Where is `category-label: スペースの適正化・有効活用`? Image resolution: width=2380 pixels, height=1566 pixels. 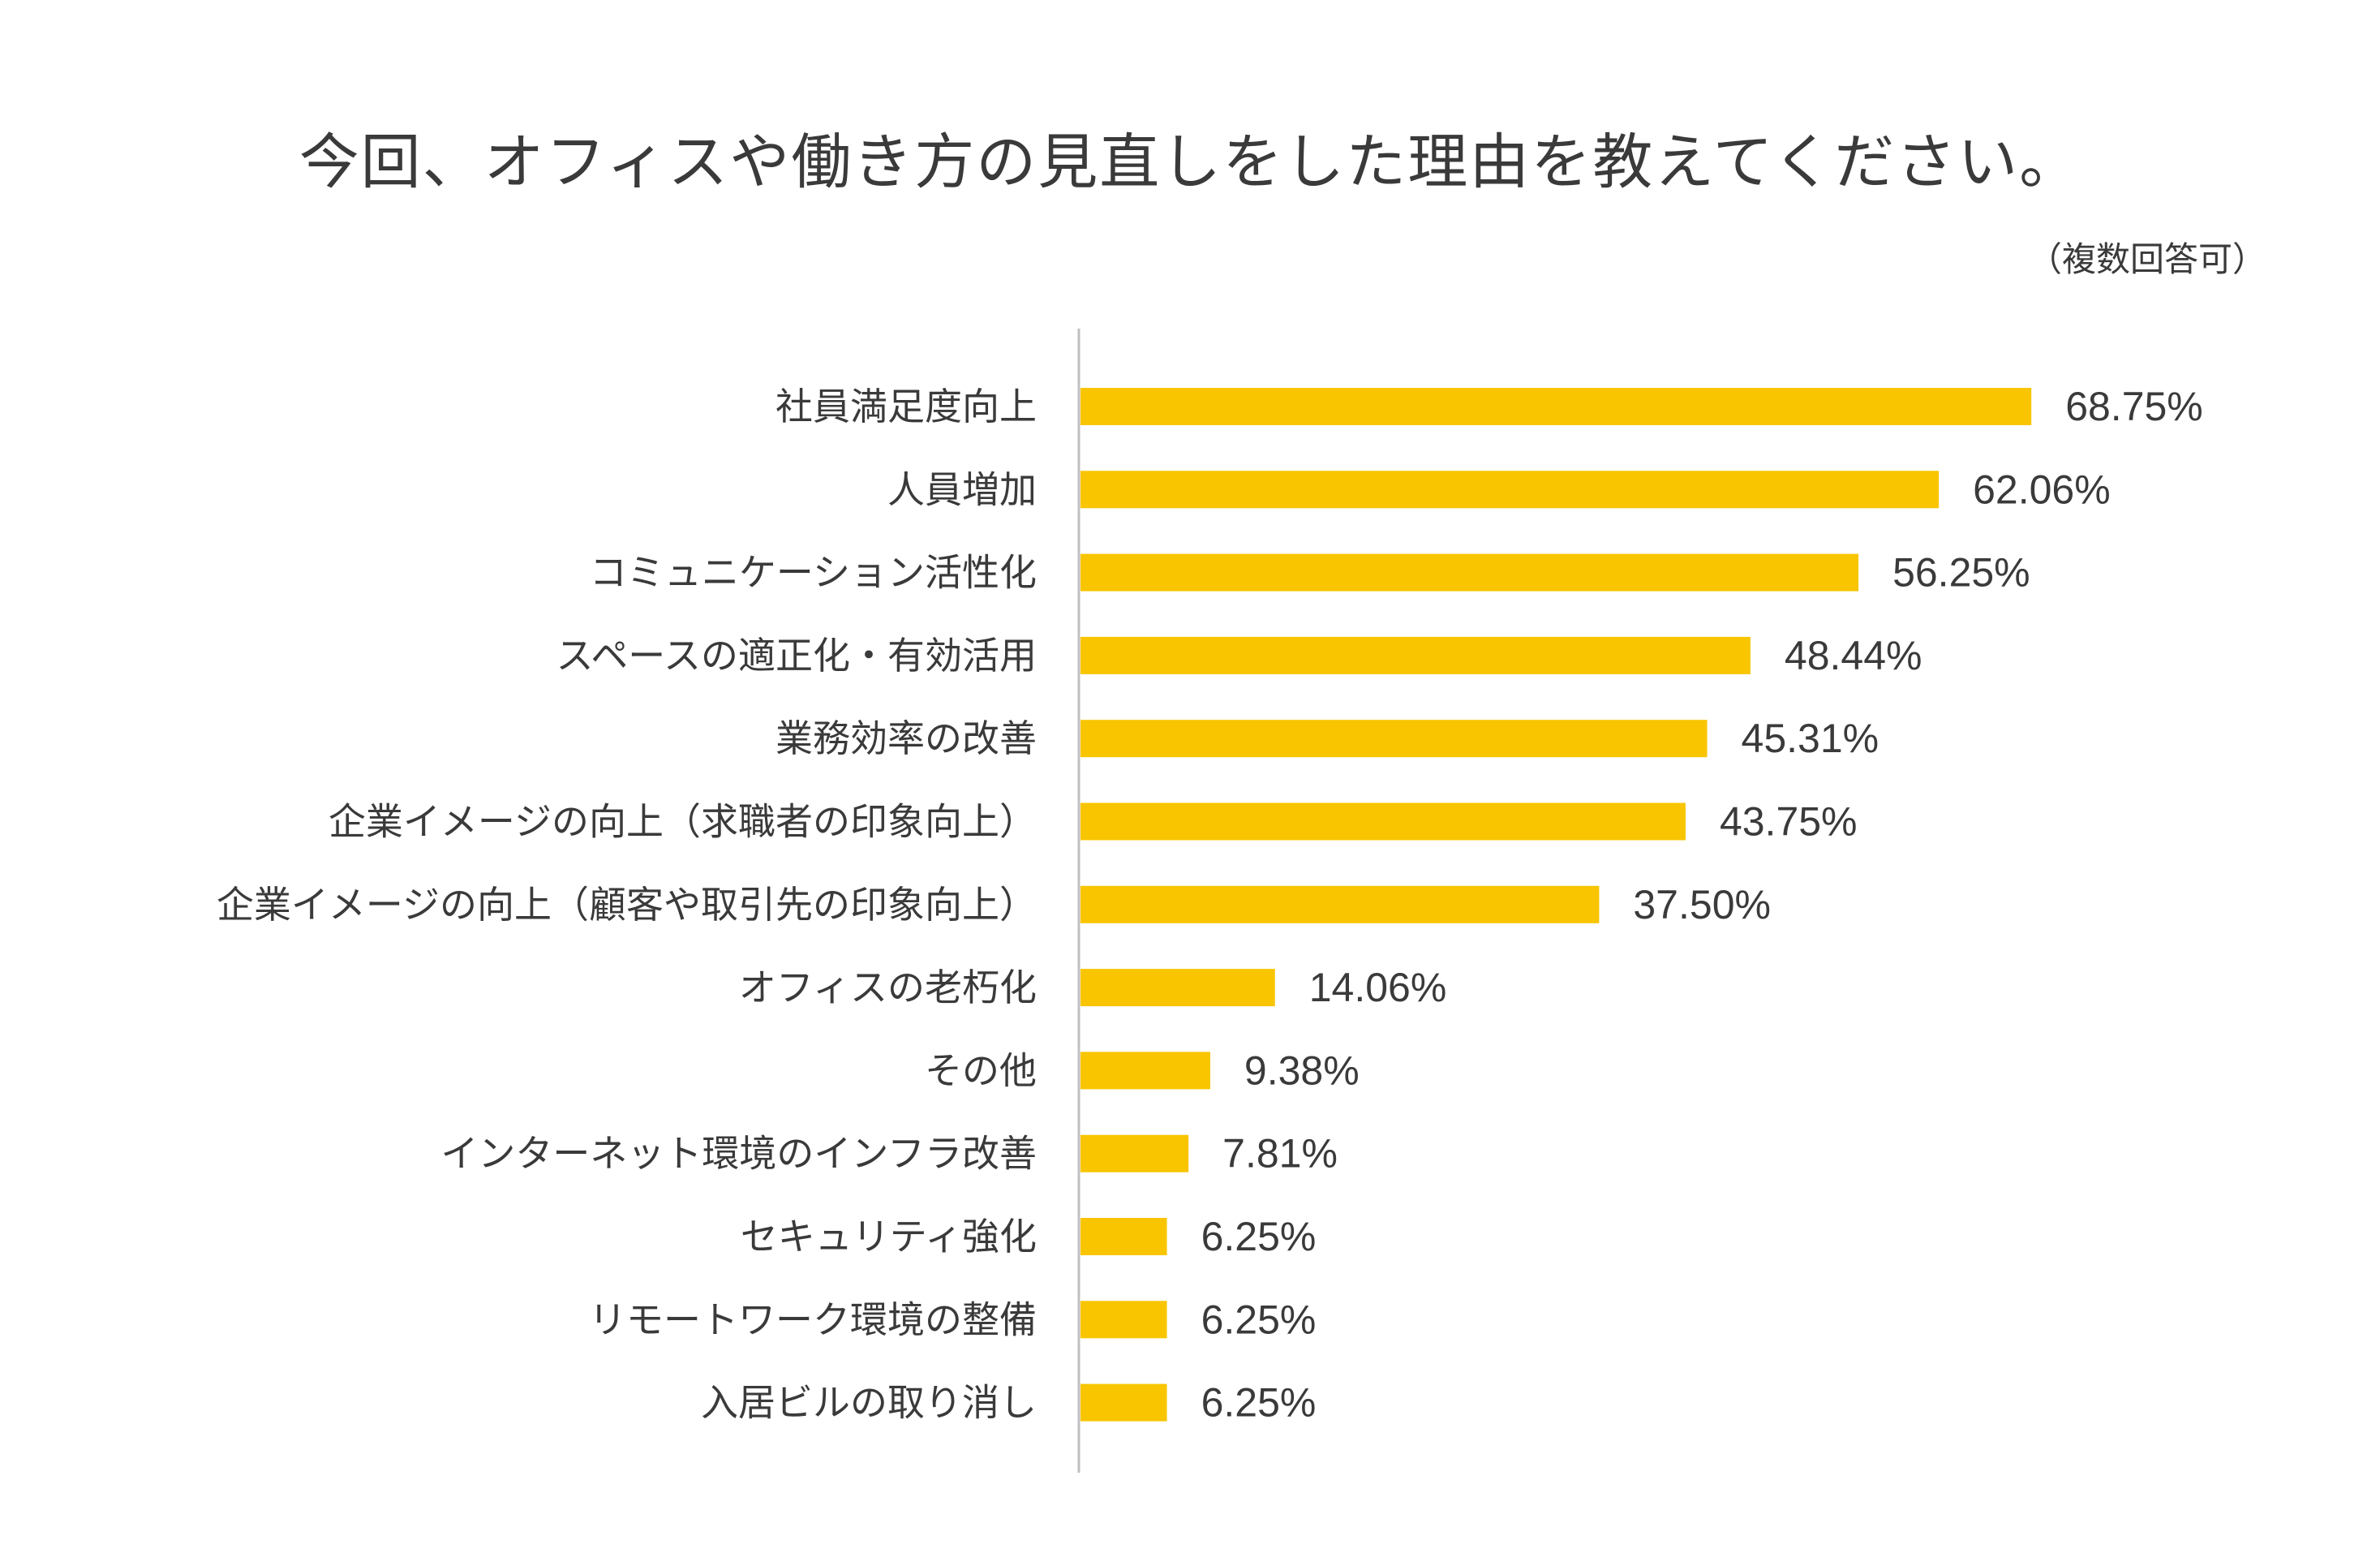
category-label: スペースの適正化・有効活用 is located at coordinates (796, 656).